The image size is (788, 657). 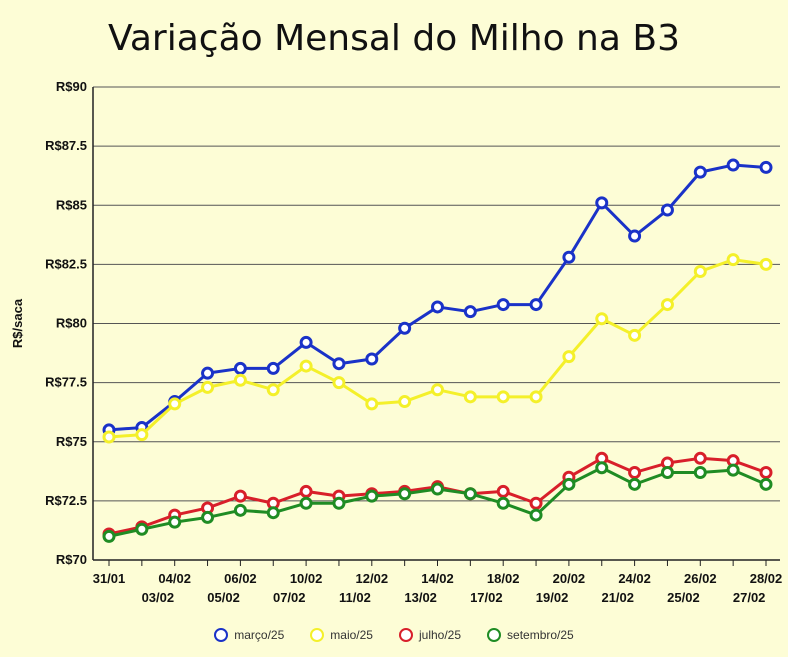 What do you see at coordinates (749, 597) in the screenshot?
I see `x-tick-label: 27/02` at bounding box center [749, 597].